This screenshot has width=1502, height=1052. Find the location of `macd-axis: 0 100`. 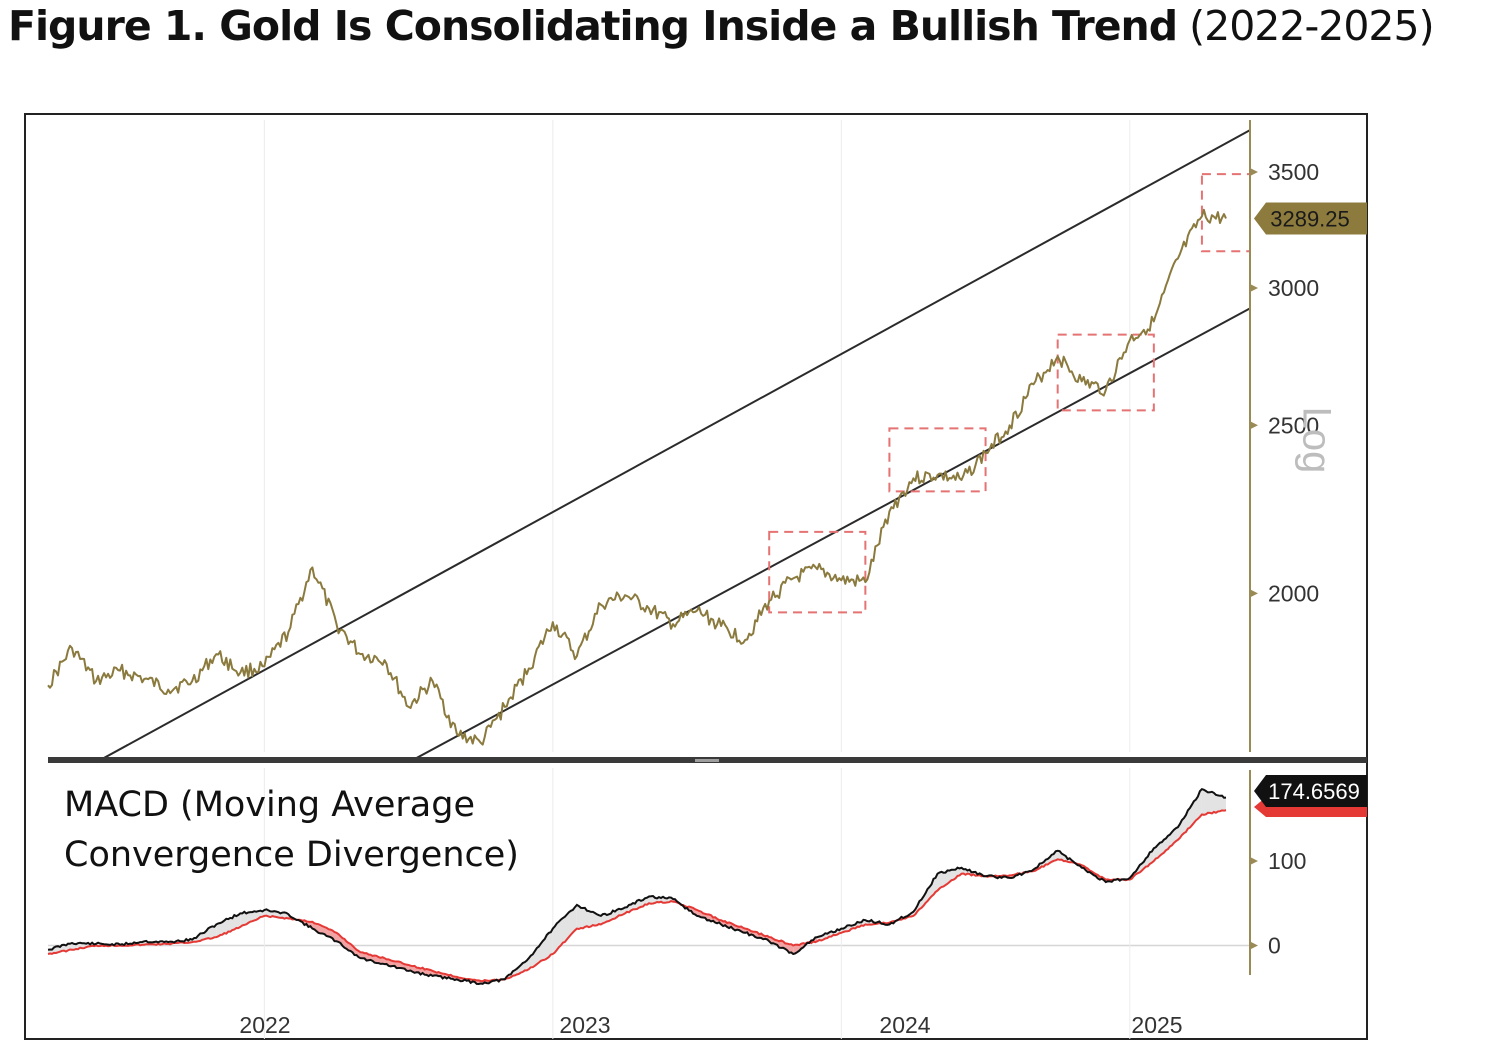

macd-axis: 0 100 is located at coordinates (1277, 872).